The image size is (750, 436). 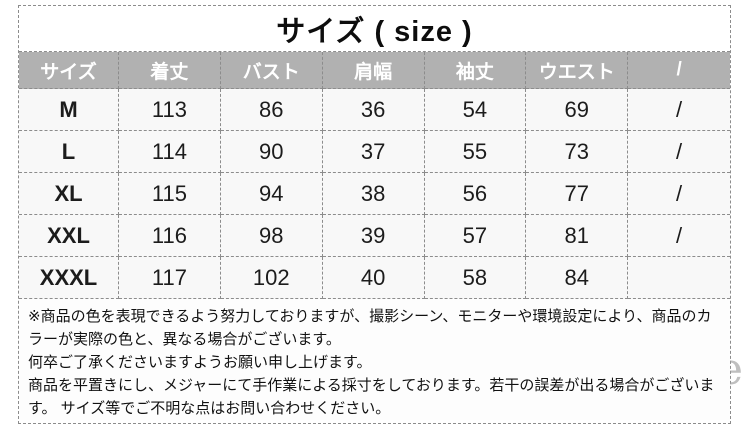 What do you see at coordinates (679, 70) in the screenshot?
I see `column-header-slash: /` at bounding box center [679, 70].